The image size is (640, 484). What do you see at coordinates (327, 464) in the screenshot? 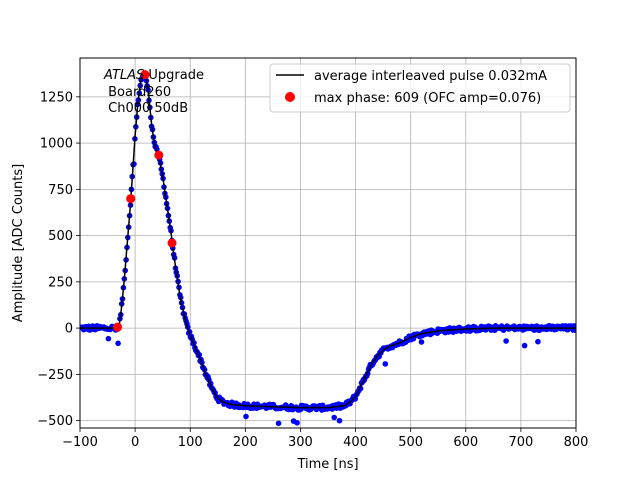
I see `x-axis-label: Time [ns]` at bounding box center [327, 464].